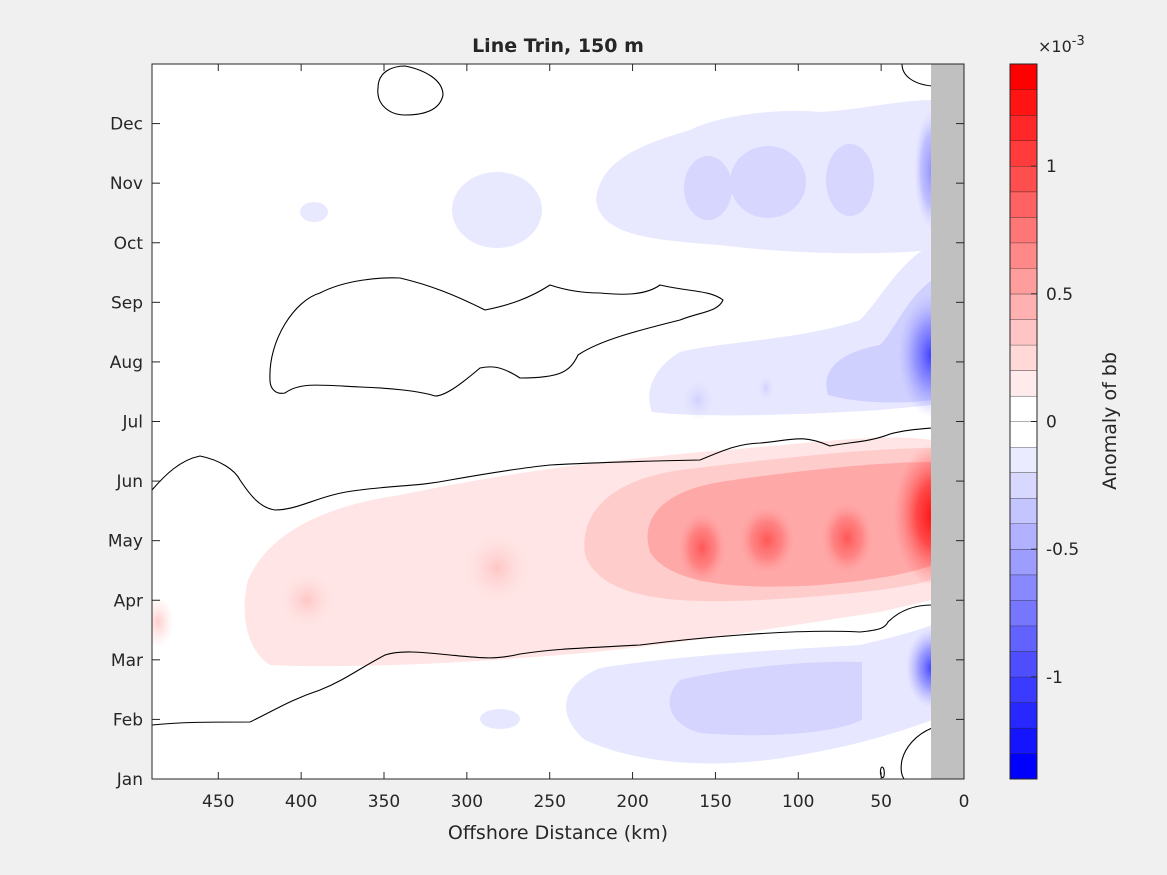 This screenshot has height=875, width=1167. What do you see at coordinates (632, 802) in the screenshot?
I see `x-tick-label: 200` at bounding box center [632, 802].